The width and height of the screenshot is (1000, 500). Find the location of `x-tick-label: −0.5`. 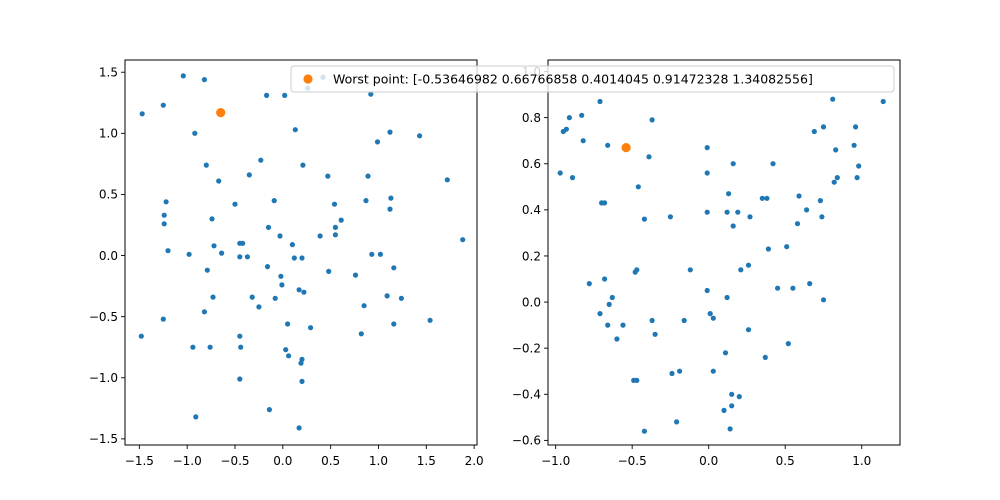

x-tick-label: −0.5 is located at coordinates (632, 461).